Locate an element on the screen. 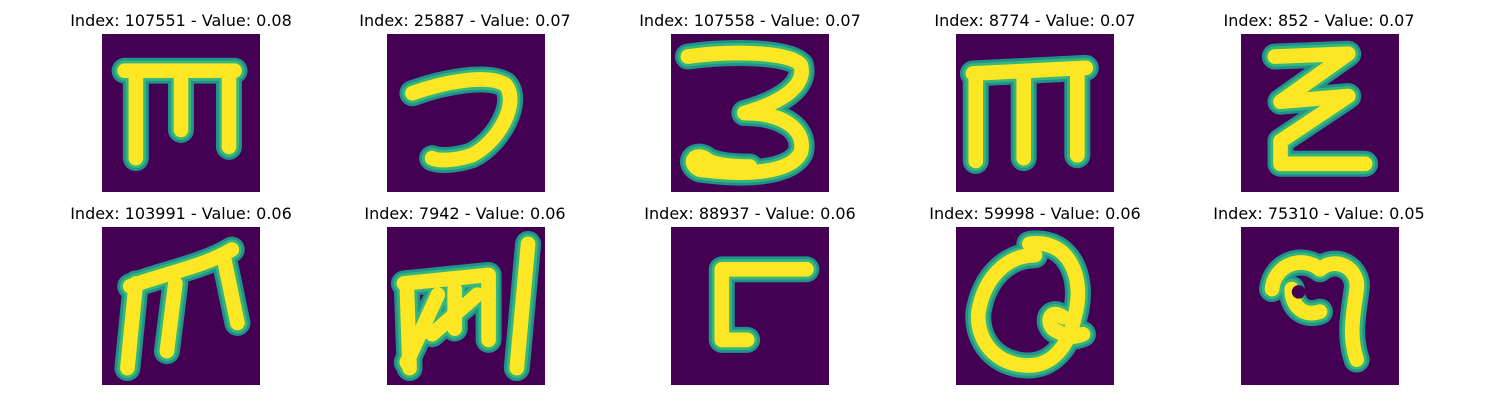 The height and width of the screenshot is (400, 1500). image-background is located at coordinates (750, 306).